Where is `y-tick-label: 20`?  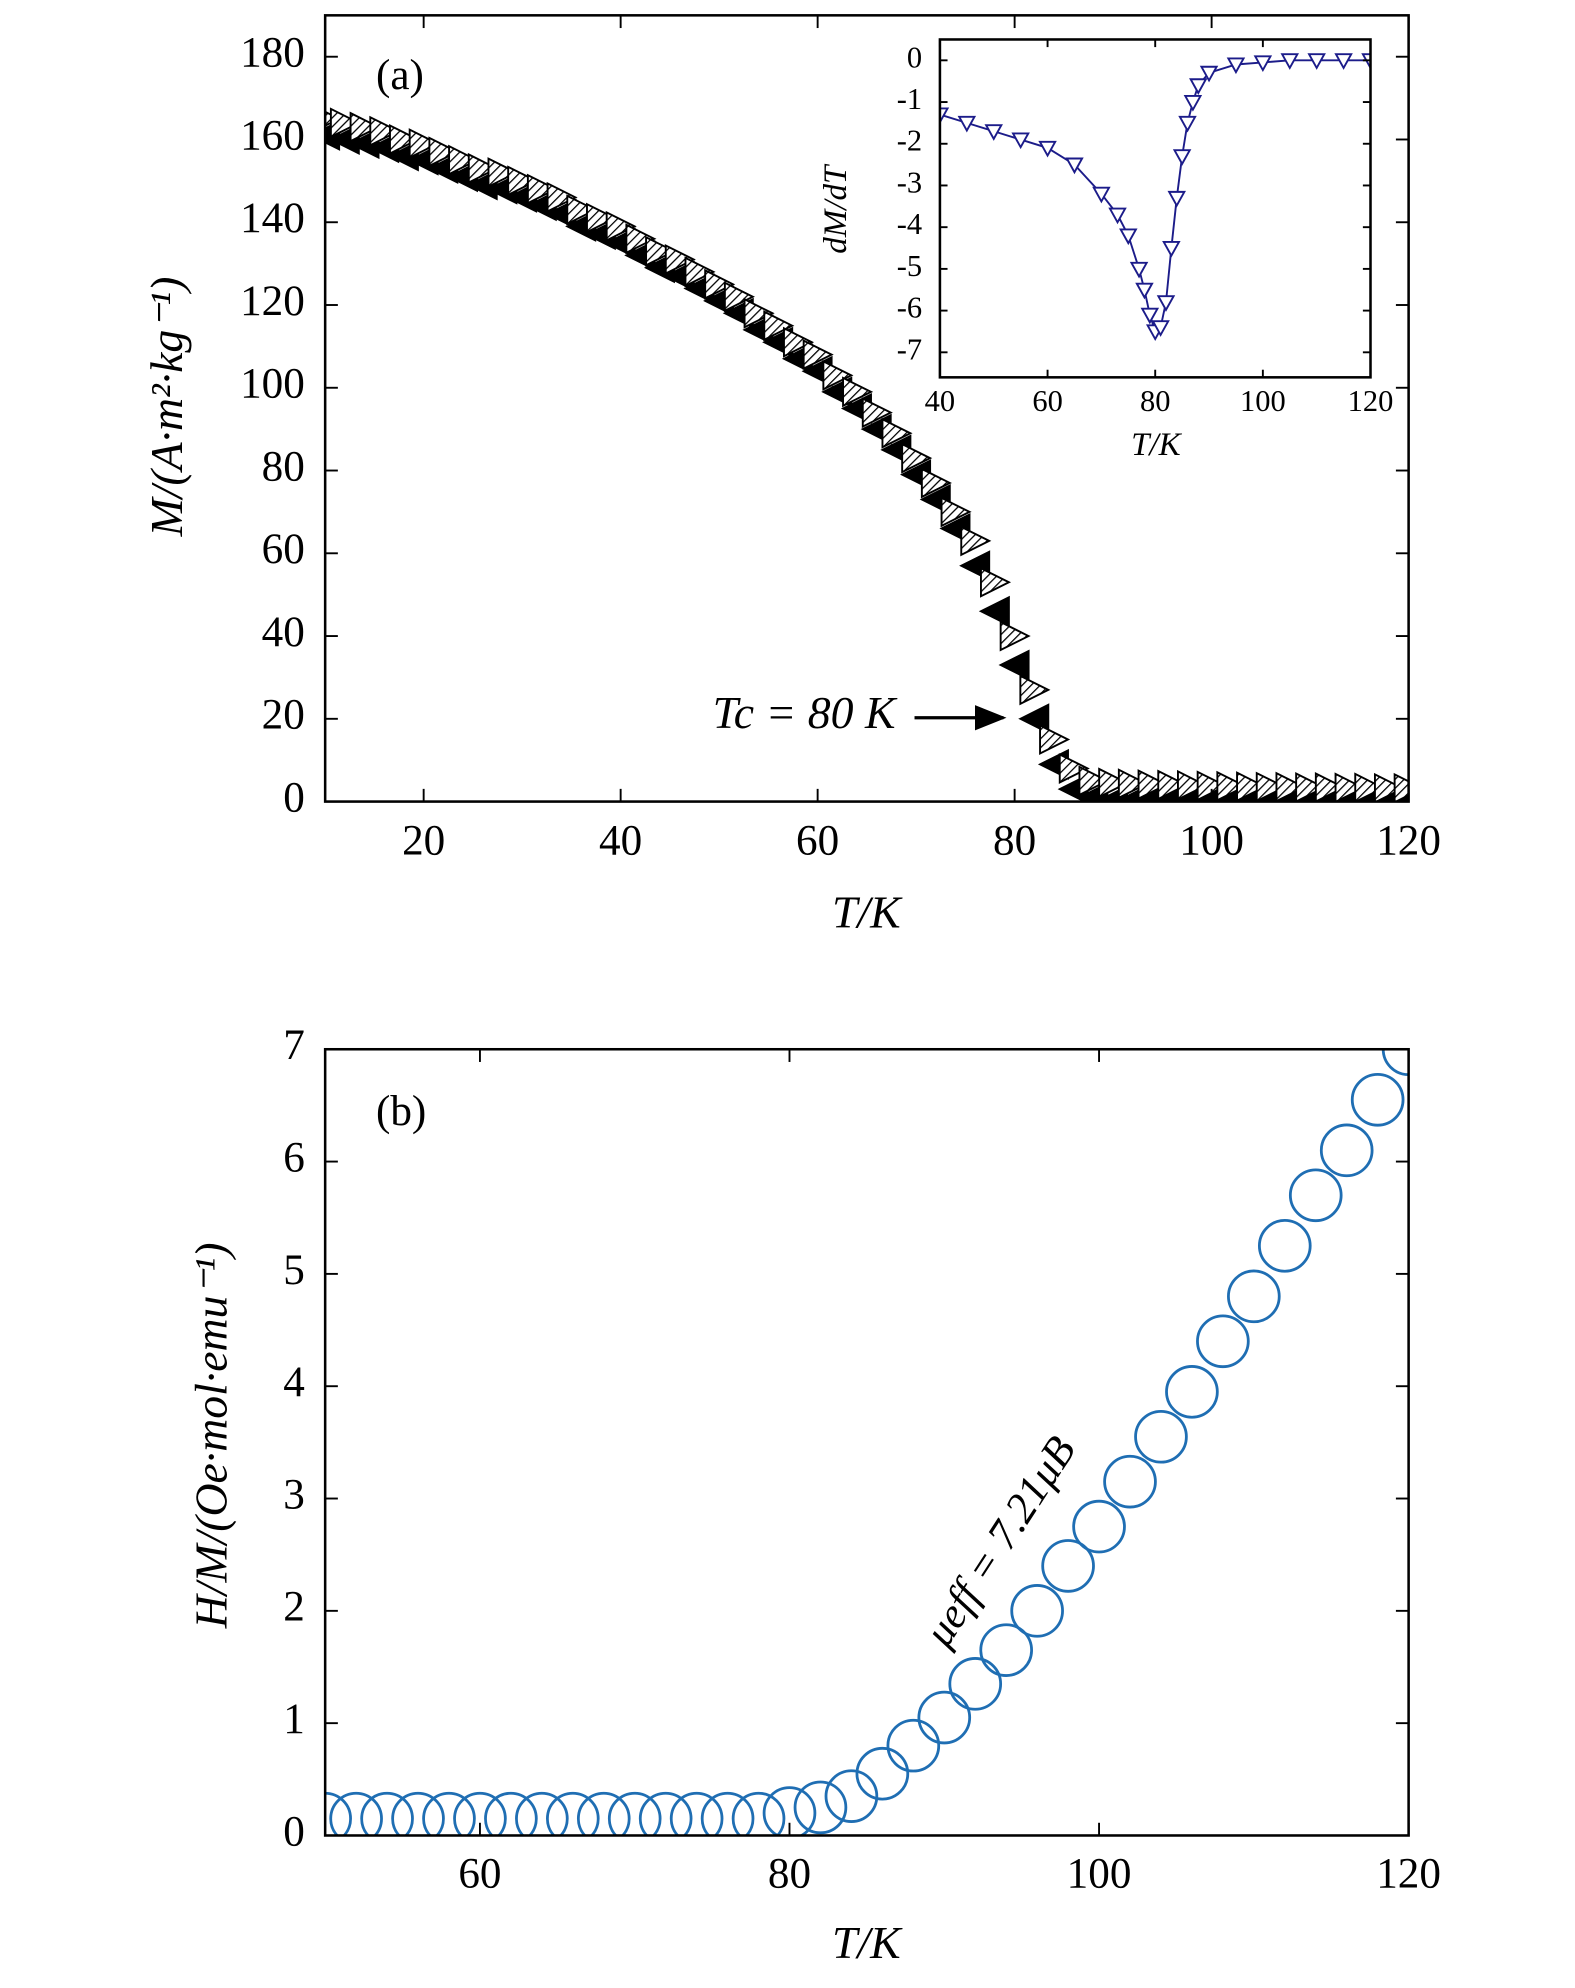 y-tick-label: 20 is located at coordinates (283, 715).